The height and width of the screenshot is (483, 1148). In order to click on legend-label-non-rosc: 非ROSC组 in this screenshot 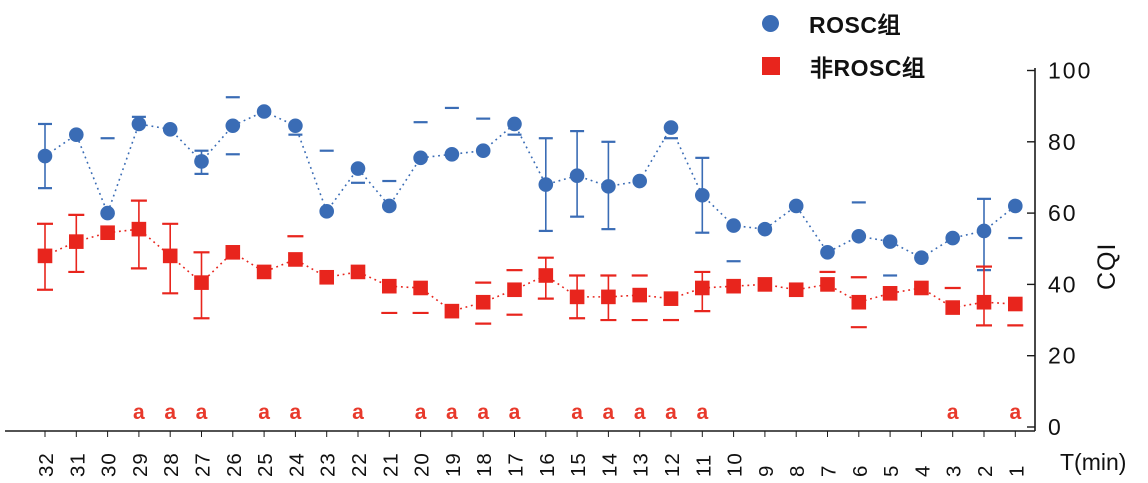, I will do `click(868, 68)`.